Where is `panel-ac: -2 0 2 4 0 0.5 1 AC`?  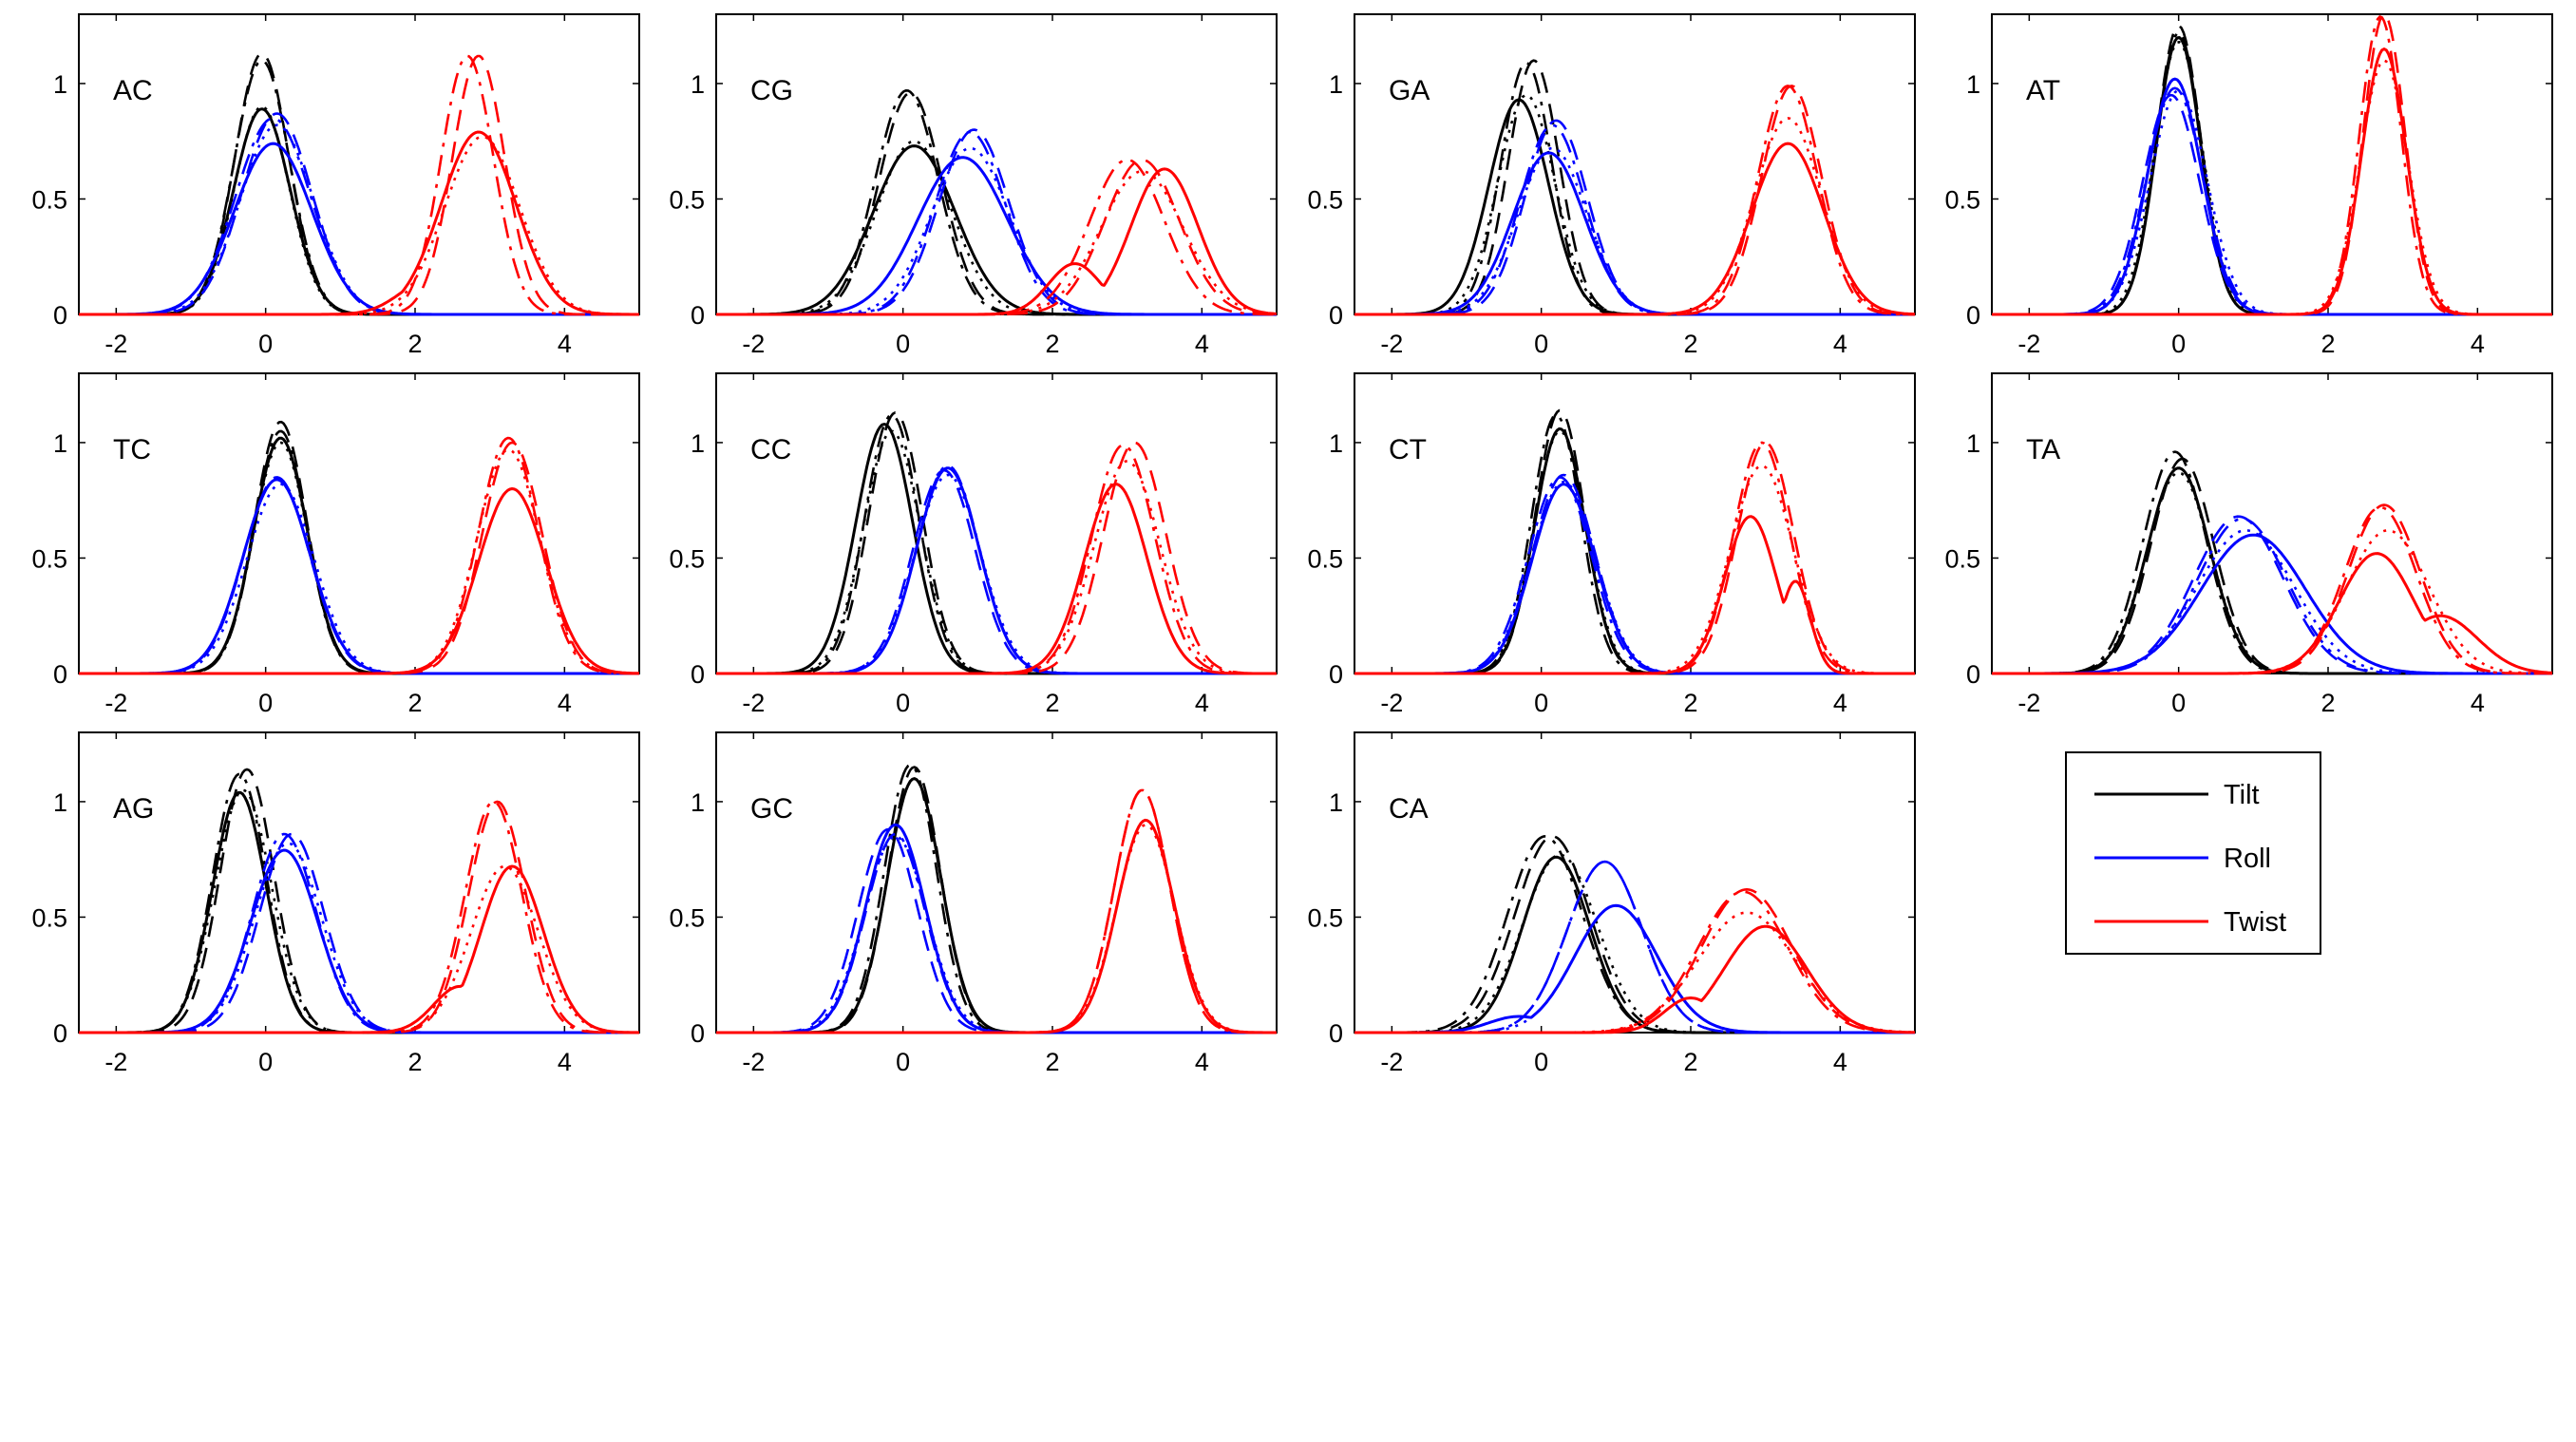
panel-ac: -2 0 2 4 0 0.5 1 AC is located at coordinates (335, 185).